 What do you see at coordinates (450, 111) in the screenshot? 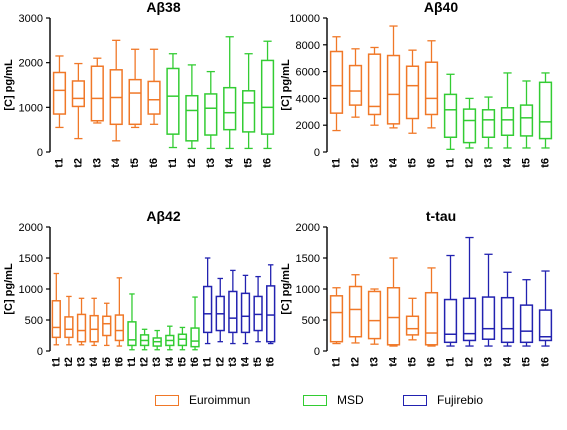
I see `box-msd-t1` at bounding box center [450, 111].